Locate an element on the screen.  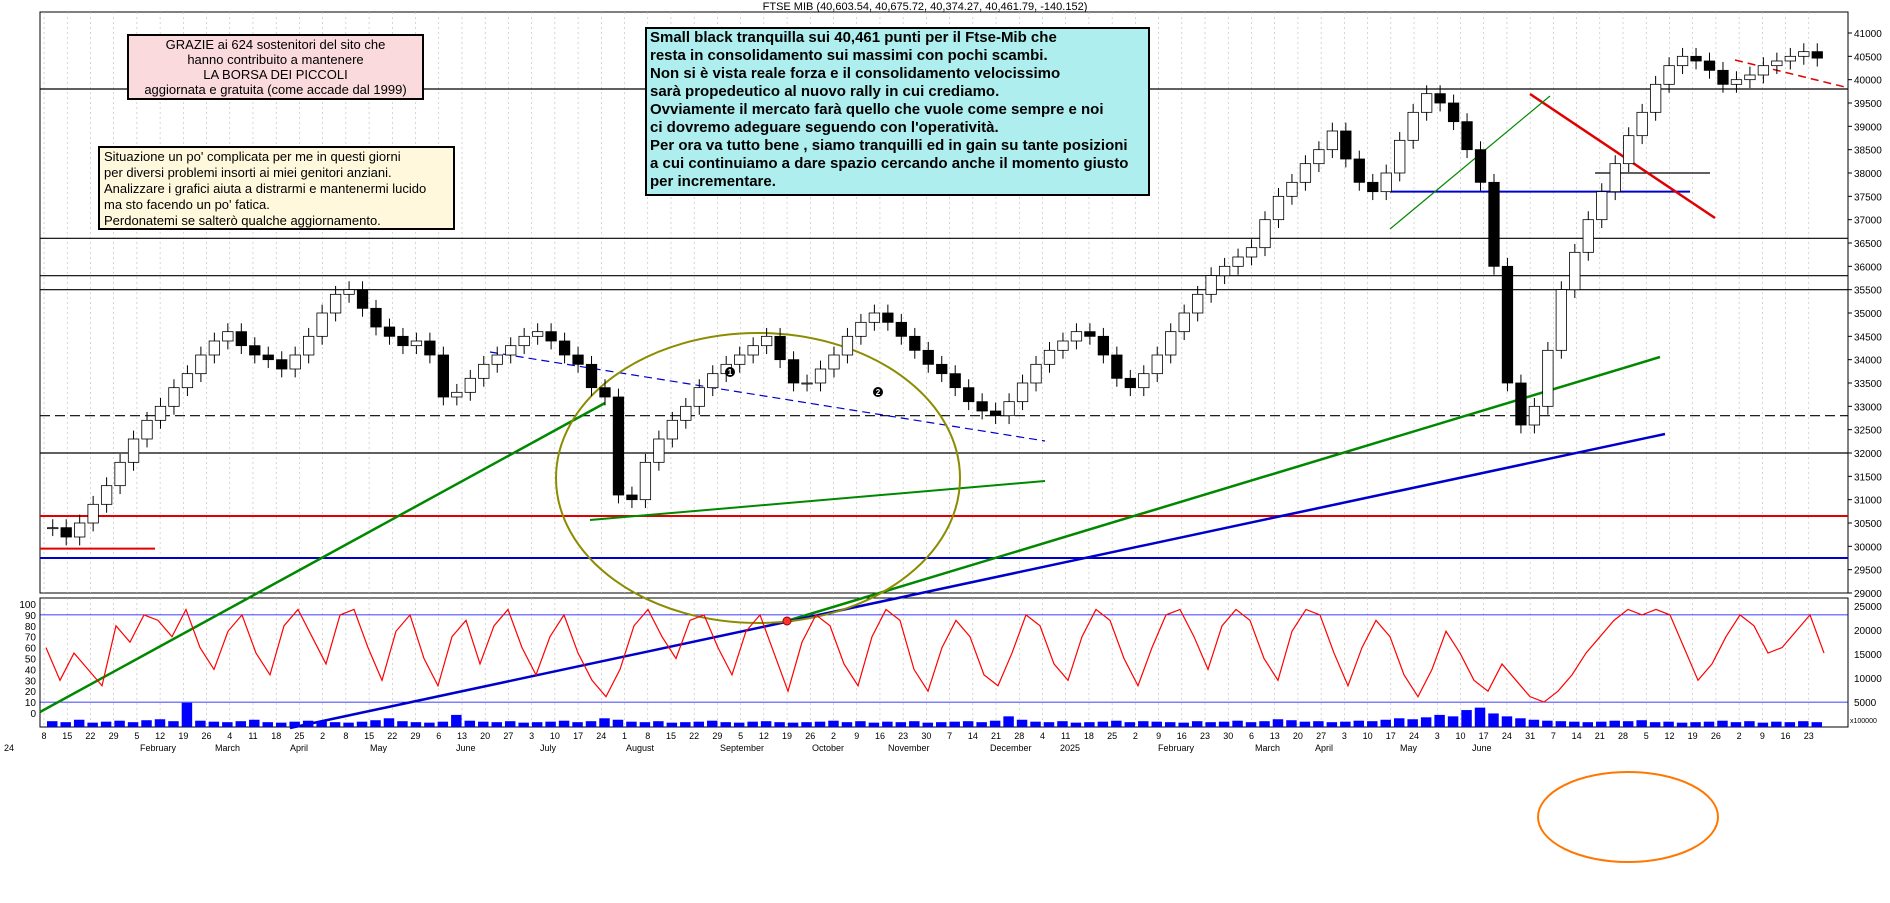
red-dashed-top is located at coordinates (1790, 73).